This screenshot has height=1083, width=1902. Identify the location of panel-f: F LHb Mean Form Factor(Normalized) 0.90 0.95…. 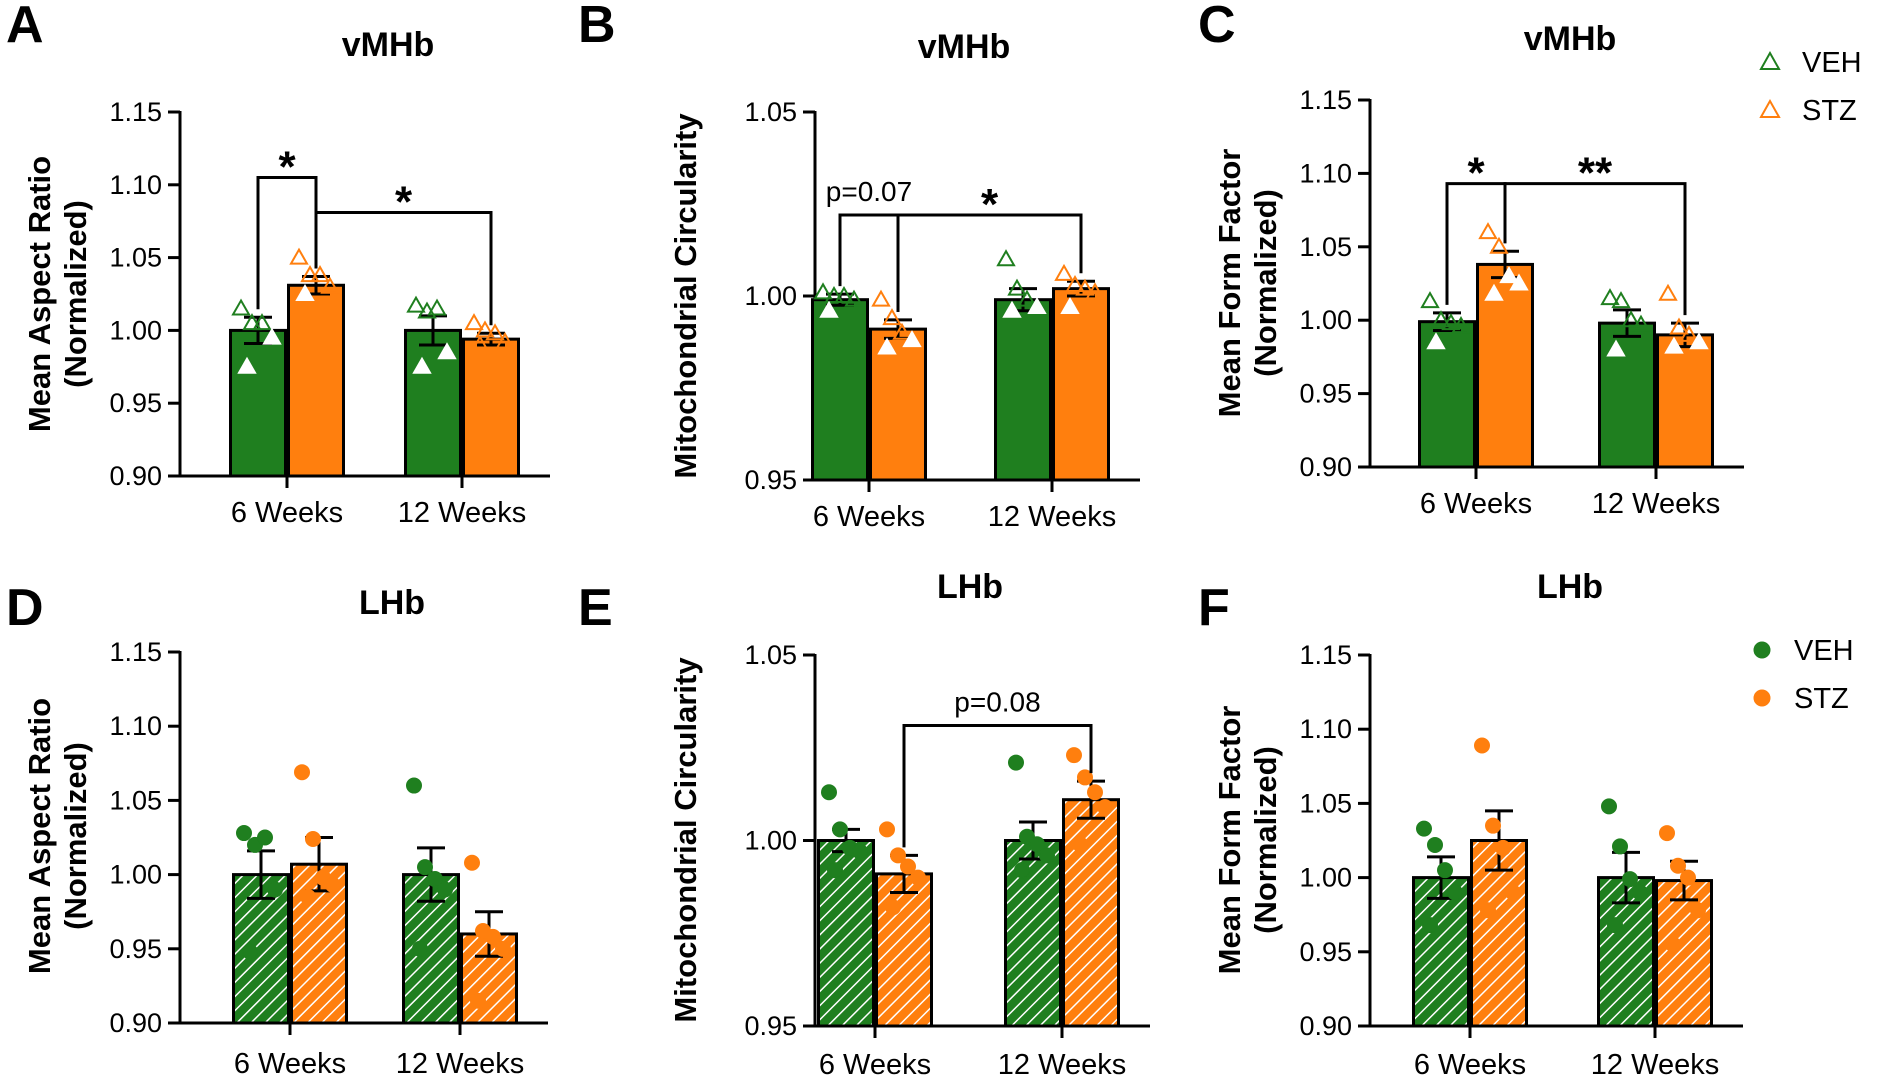
(1470, 824).